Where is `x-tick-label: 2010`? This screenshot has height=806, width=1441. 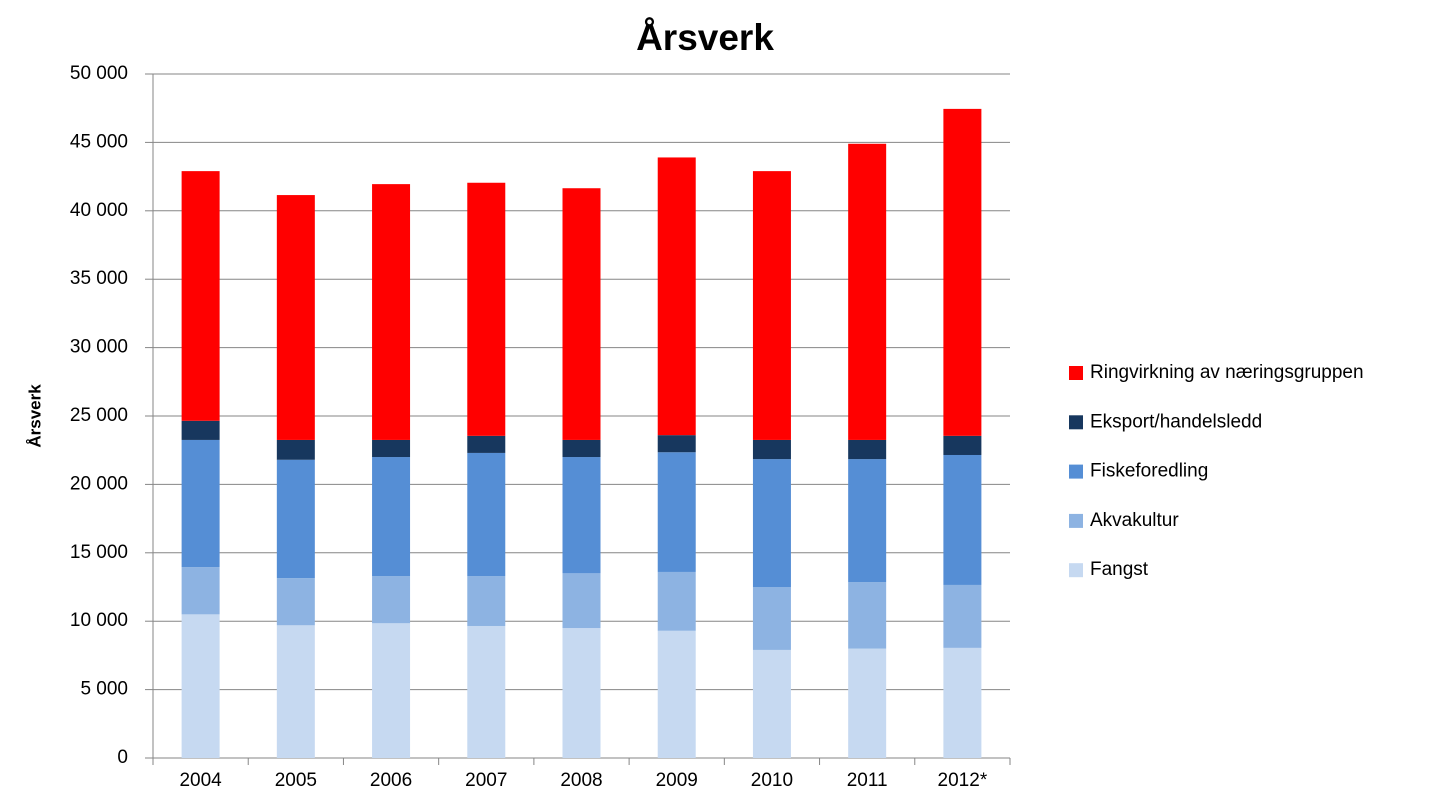 x-tick-label: 2010 is located at coordinates (772, 780).